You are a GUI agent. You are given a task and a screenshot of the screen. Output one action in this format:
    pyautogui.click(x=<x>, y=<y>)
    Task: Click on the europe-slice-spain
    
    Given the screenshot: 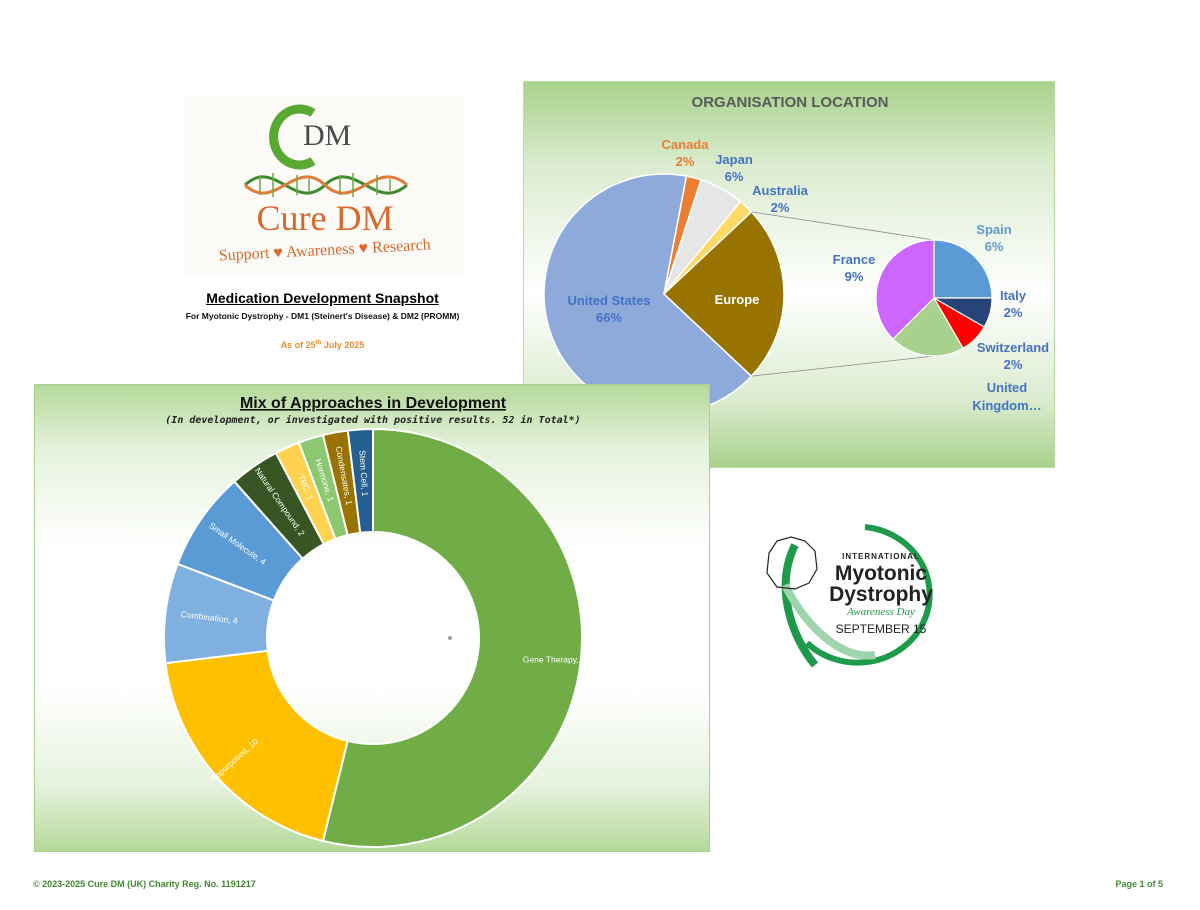 What is the action you would take?
    pyautogui.click(x=963, y=269)
    